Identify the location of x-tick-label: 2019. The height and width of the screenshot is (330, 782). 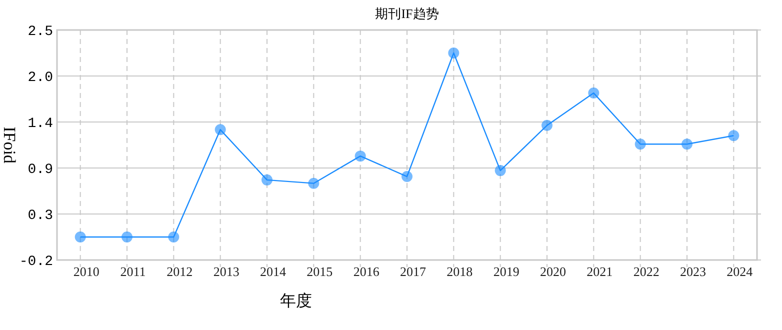
(506, 271).